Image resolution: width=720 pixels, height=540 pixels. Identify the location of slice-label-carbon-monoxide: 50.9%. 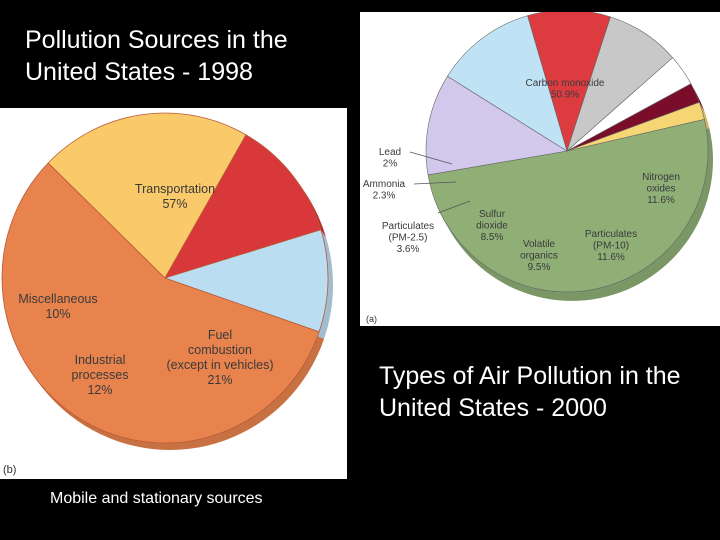
(565, 95).